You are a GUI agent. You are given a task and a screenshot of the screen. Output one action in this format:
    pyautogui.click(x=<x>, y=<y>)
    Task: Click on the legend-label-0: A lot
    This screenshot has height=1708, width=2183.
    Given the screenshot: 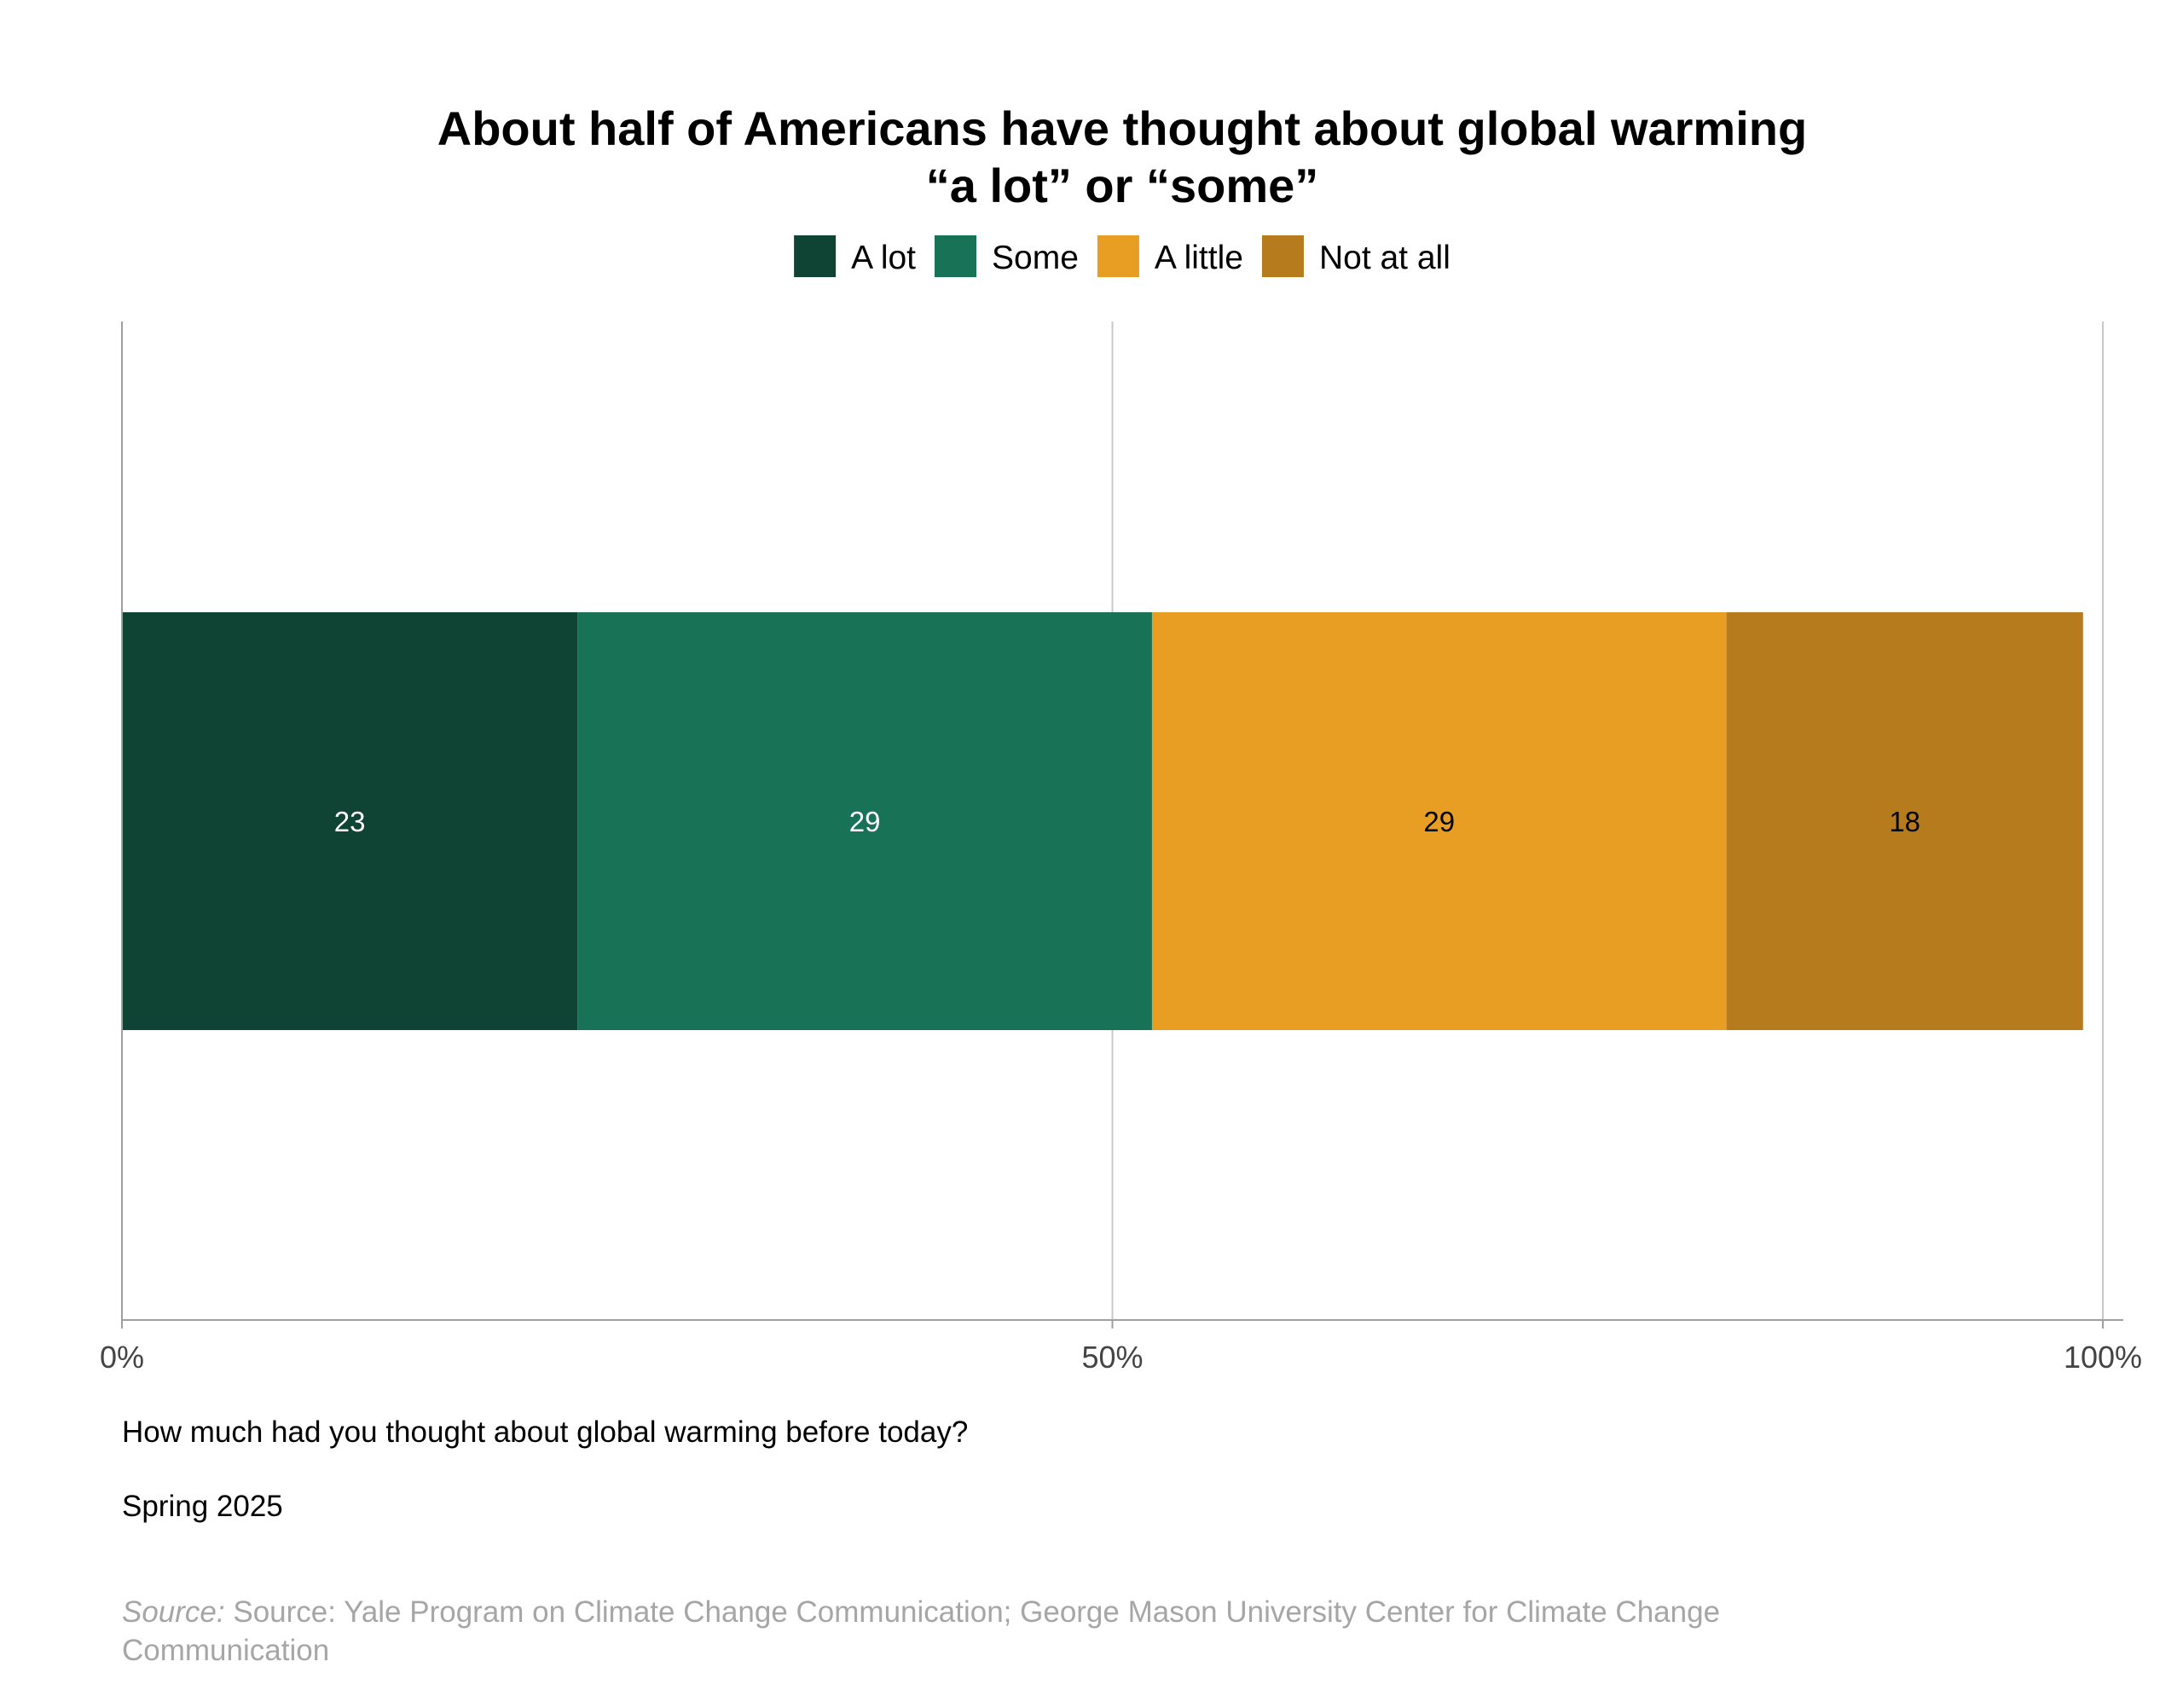 What is the action you would take?
    pyautogui.click(x=883, y=258)
    